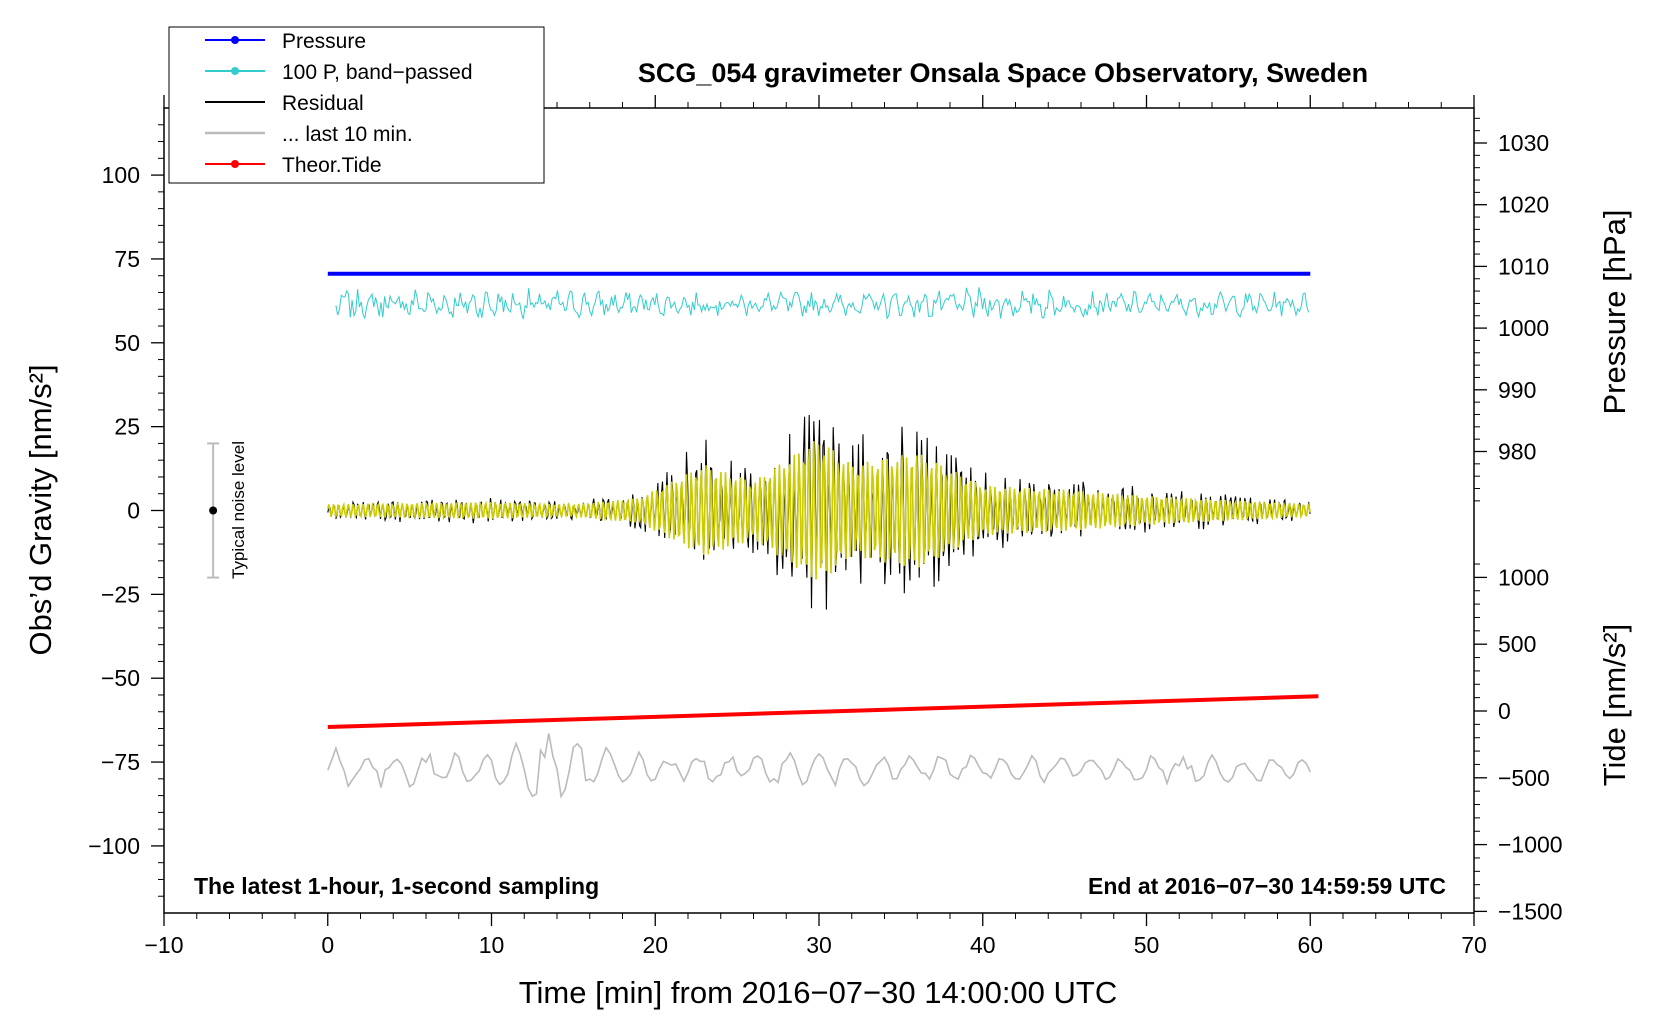 The image size is (1660, 1020). Describe the element at coordinates (1523, 577) in the screenshot. I see `tide-tick-label-0: 1000` at that location.